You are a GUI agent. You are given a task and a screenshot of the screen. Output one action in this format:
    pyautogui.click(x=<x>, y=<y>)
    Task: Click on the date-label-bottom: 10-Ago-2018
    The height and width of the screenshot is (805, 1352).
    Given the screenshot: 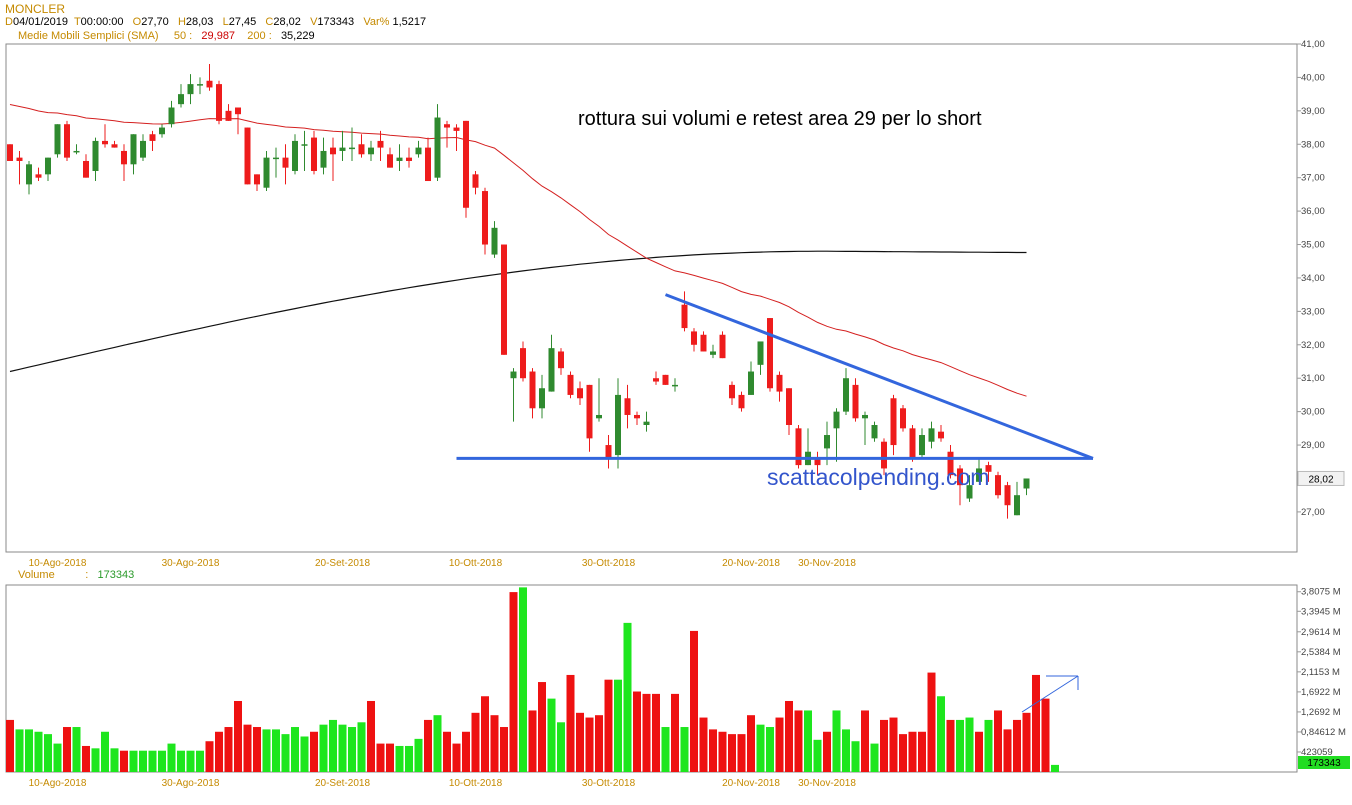 What is the action you would take?
    pyautogui.click(x=58, y=783)
    